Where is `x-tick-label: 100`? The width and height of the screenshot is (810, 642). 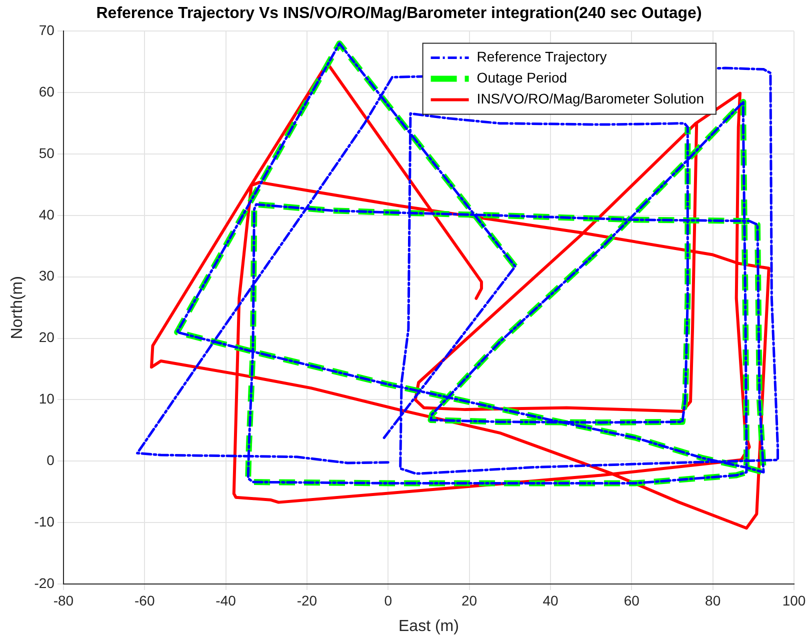
x-tick-label: 100 is located at coordinates (794, 600).